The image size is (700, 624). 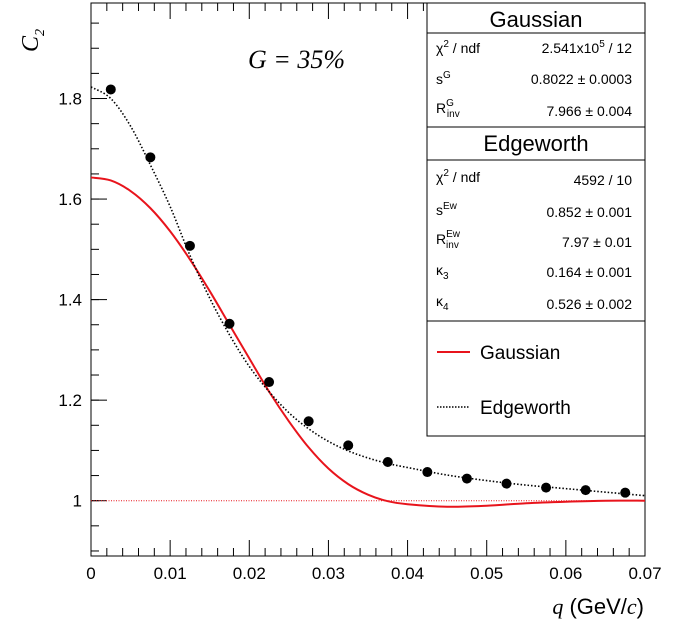 I want to click on annotation-label: G = 35%, so click(x=296, y=59).